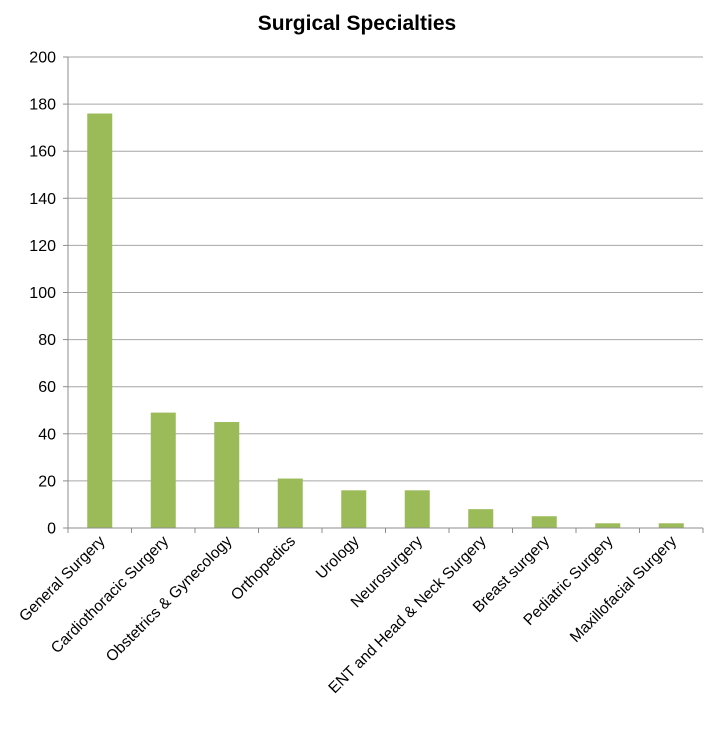  Describe the element at coordinates (110, 595) in the screenshot. I see `x-tick-label: Cardiothoracic Surgery` at that location.